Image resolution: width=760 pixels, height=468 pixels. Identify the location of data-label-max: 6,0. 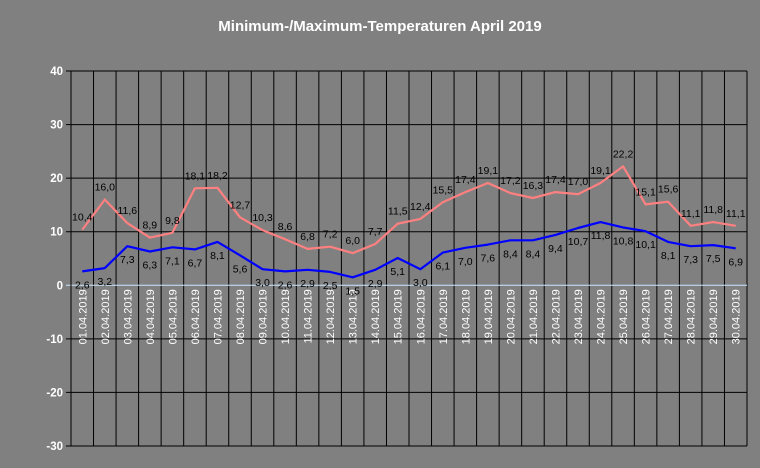
(352, 241).